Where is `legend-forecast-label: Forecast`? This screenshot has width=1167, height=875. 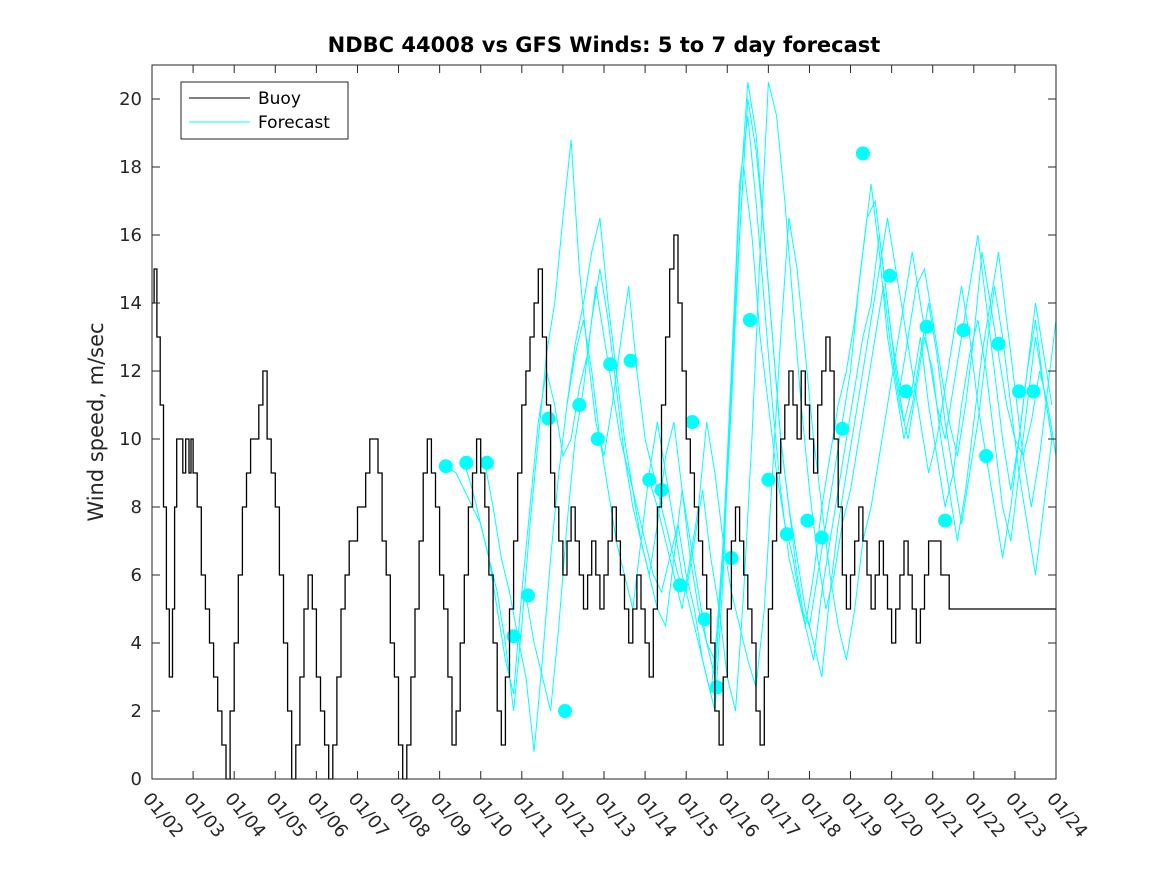 legend-forecast-label: Forecast is located at coordinates (294, 123).